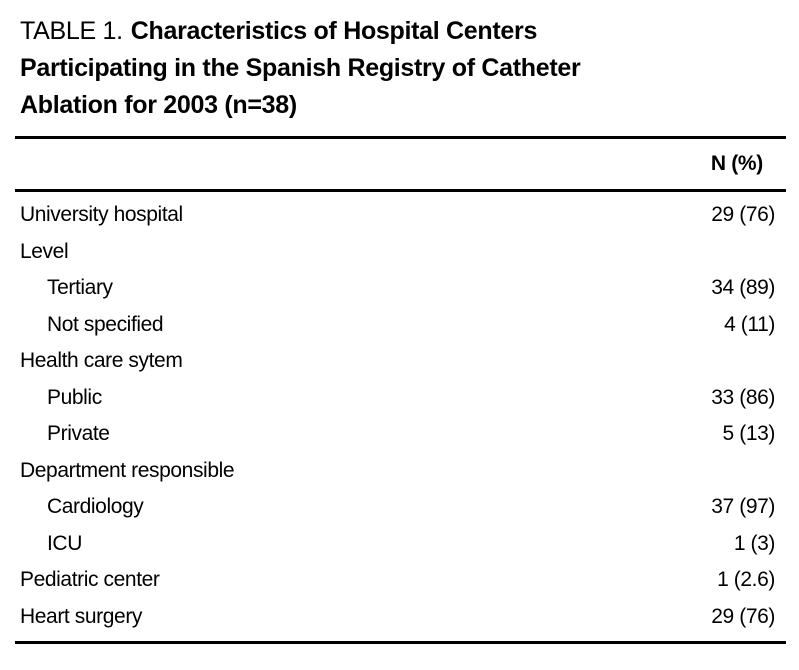  Describe the element at coordinates (400, 617) in the screenshot. I see `table-row: Heart surgery 29 (76)` at that location.